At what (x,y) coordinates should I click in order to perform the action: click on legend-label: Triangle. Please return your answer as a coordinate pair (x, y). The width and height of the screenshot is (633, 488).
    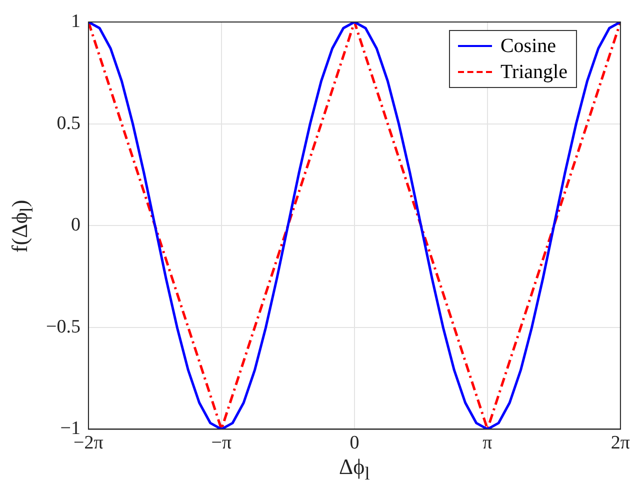
    Looking at the image, I should click on (534, 72).